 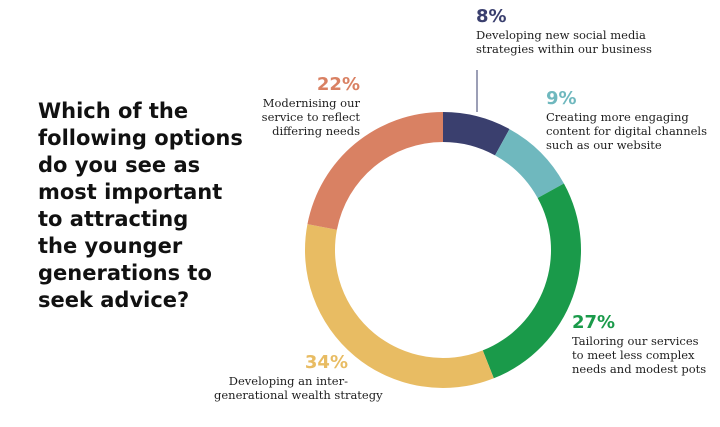 I want to click on question-line: following options, so click(x=140, y=138).